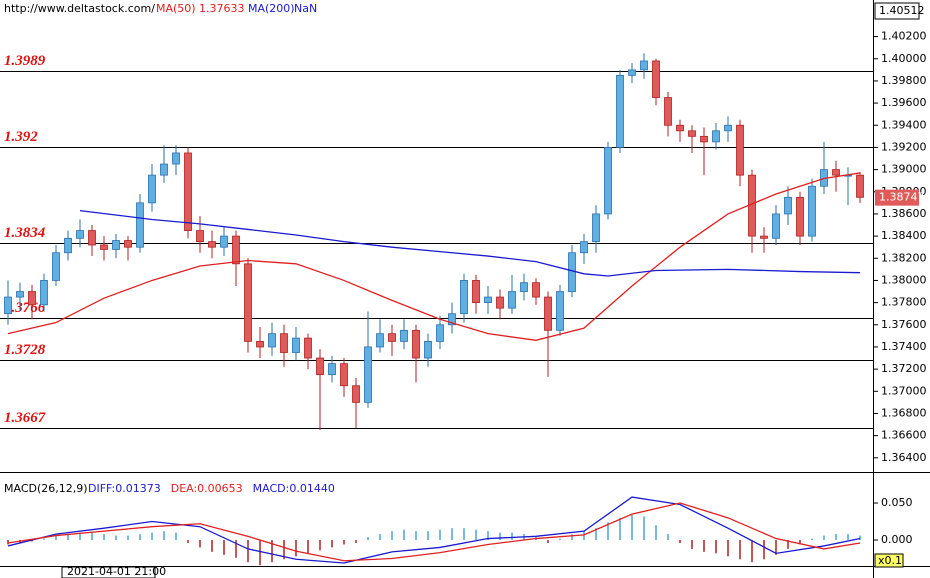 The height and width of the screenshot is (578, 930). What do you see at coordinates (904, 390) in the screenshot?
I see `y-tick-label: 1.37000` at bounding box center [904, 390].